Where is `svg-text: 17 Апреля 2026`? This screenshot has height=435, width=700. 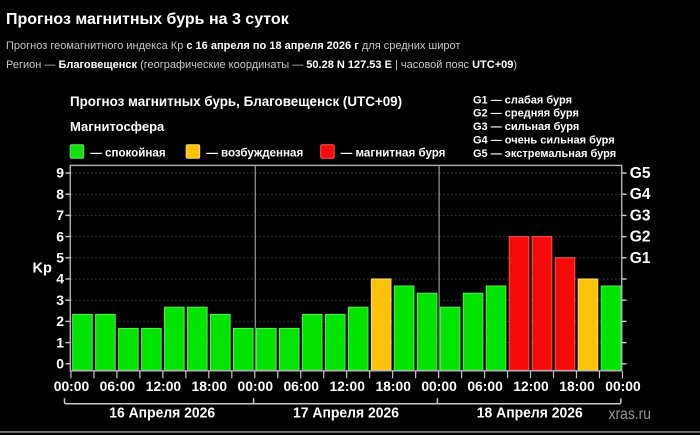
svg-text: 17 Апреля 2026 is located at coordinates (346, 414).